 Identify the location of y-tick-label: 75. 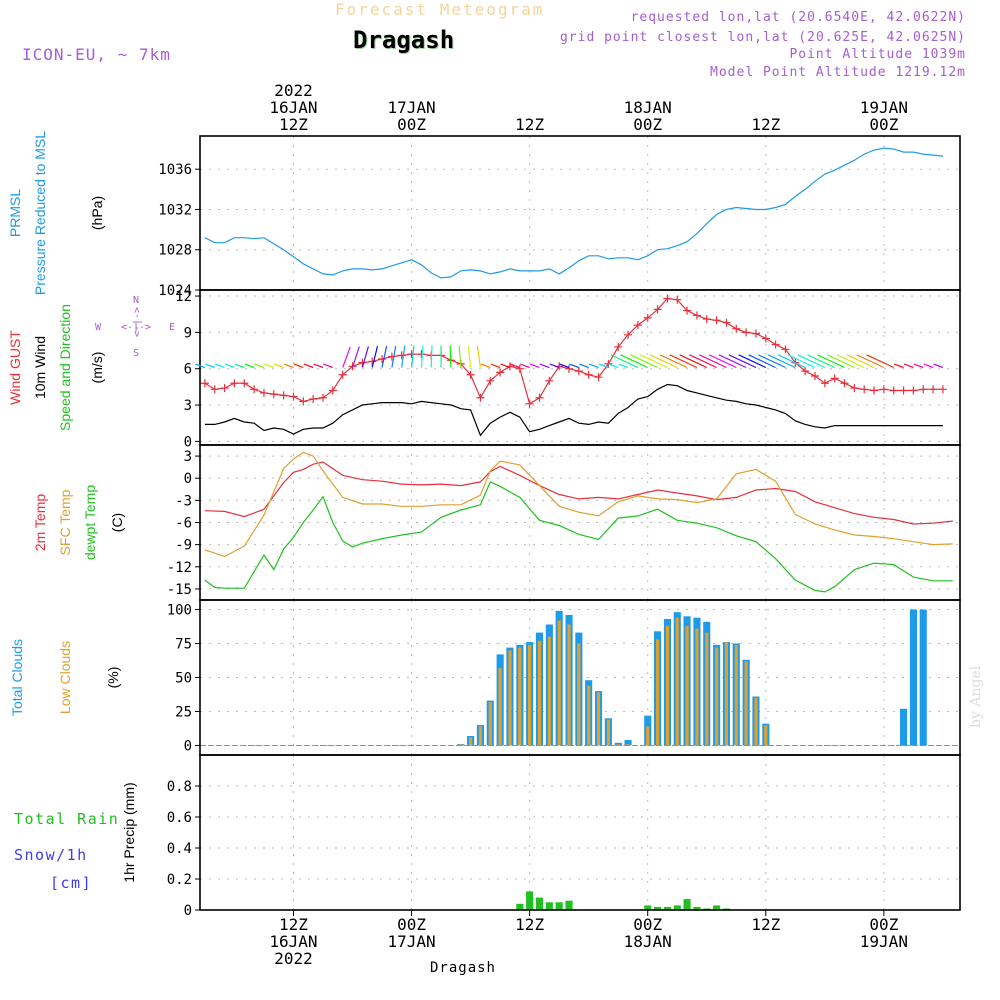
(183, 645).